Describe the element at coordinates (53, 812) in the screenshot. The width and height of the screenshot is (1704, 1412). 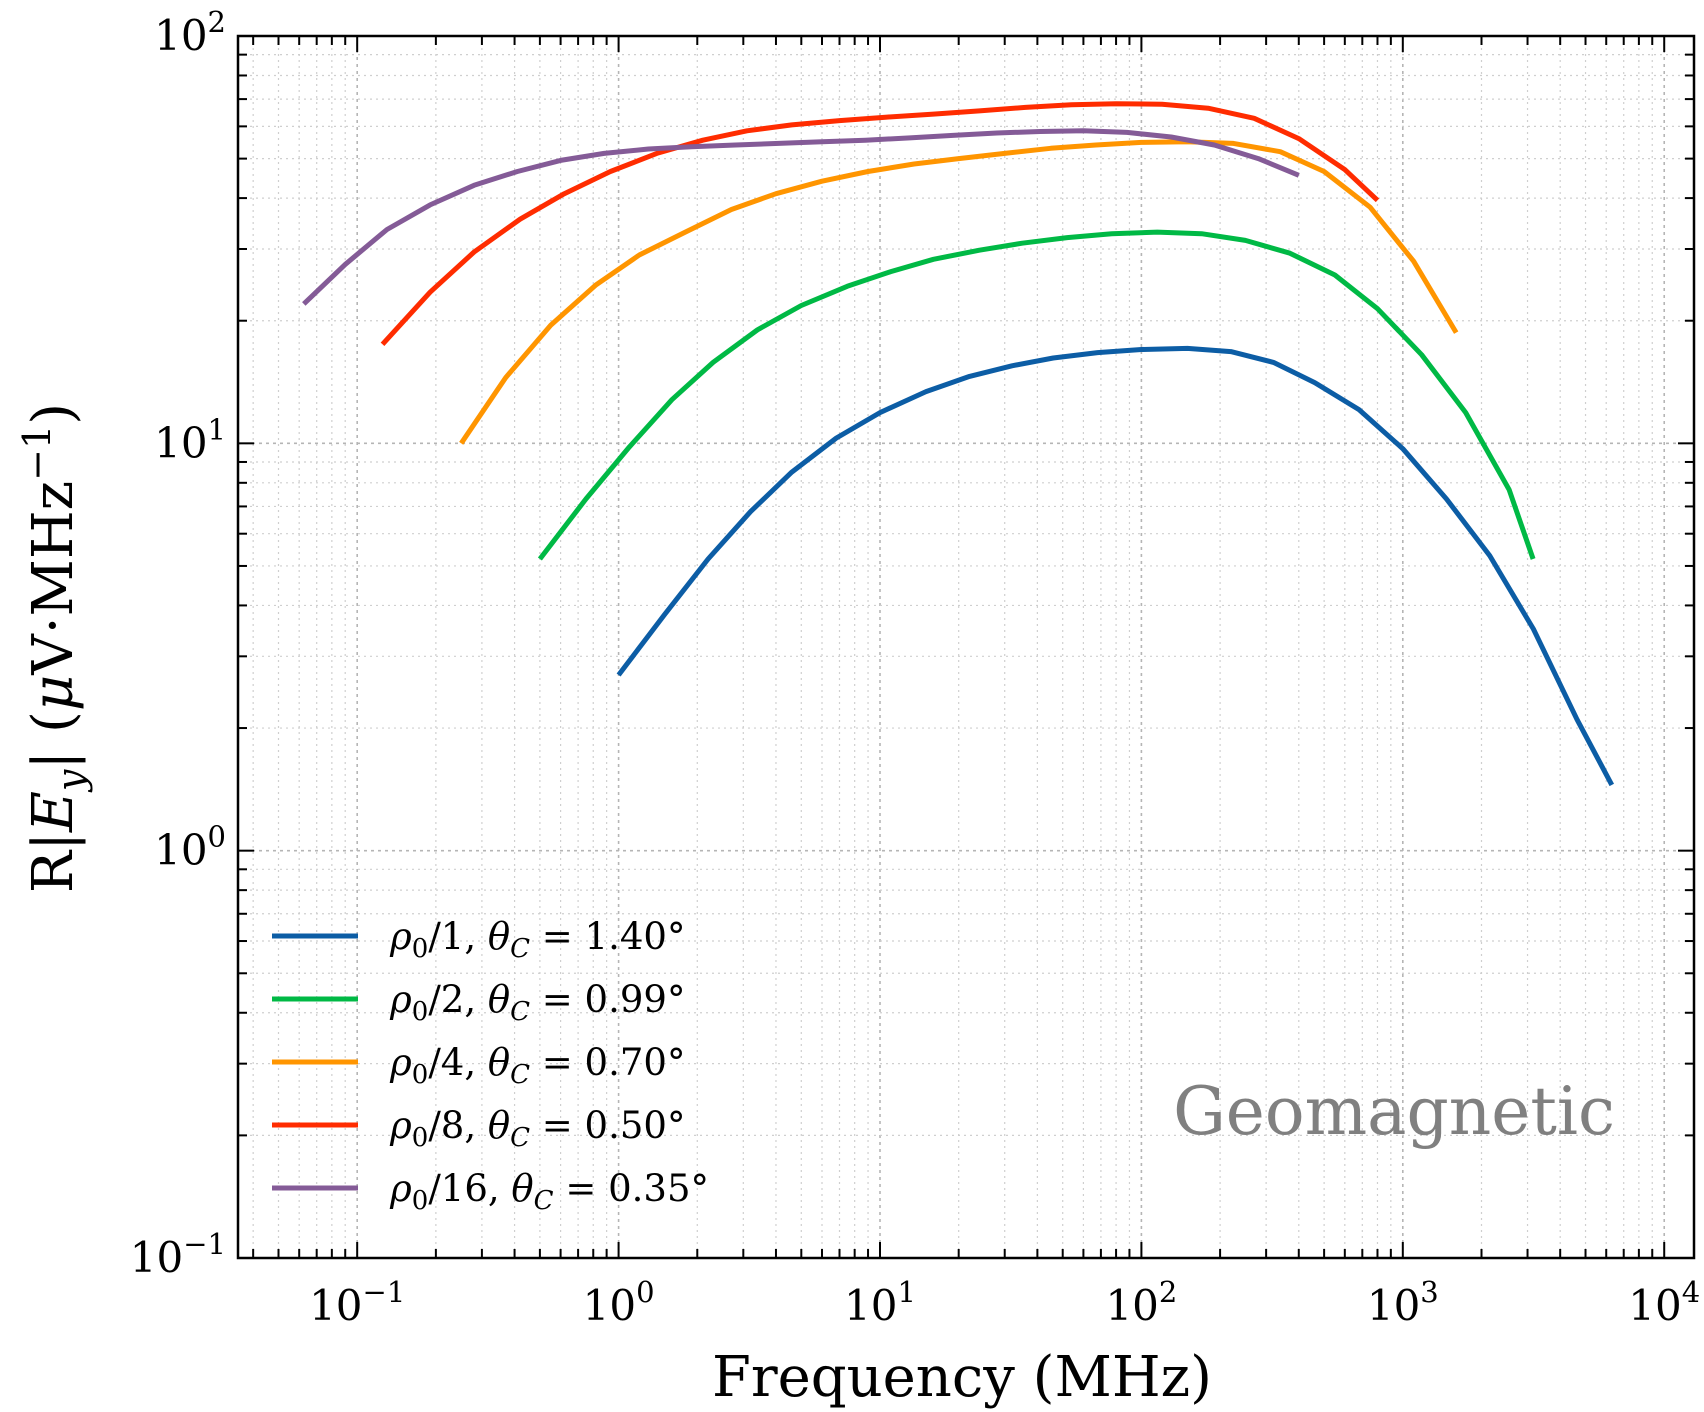
I see `y-axis-title-var: E` at that location.